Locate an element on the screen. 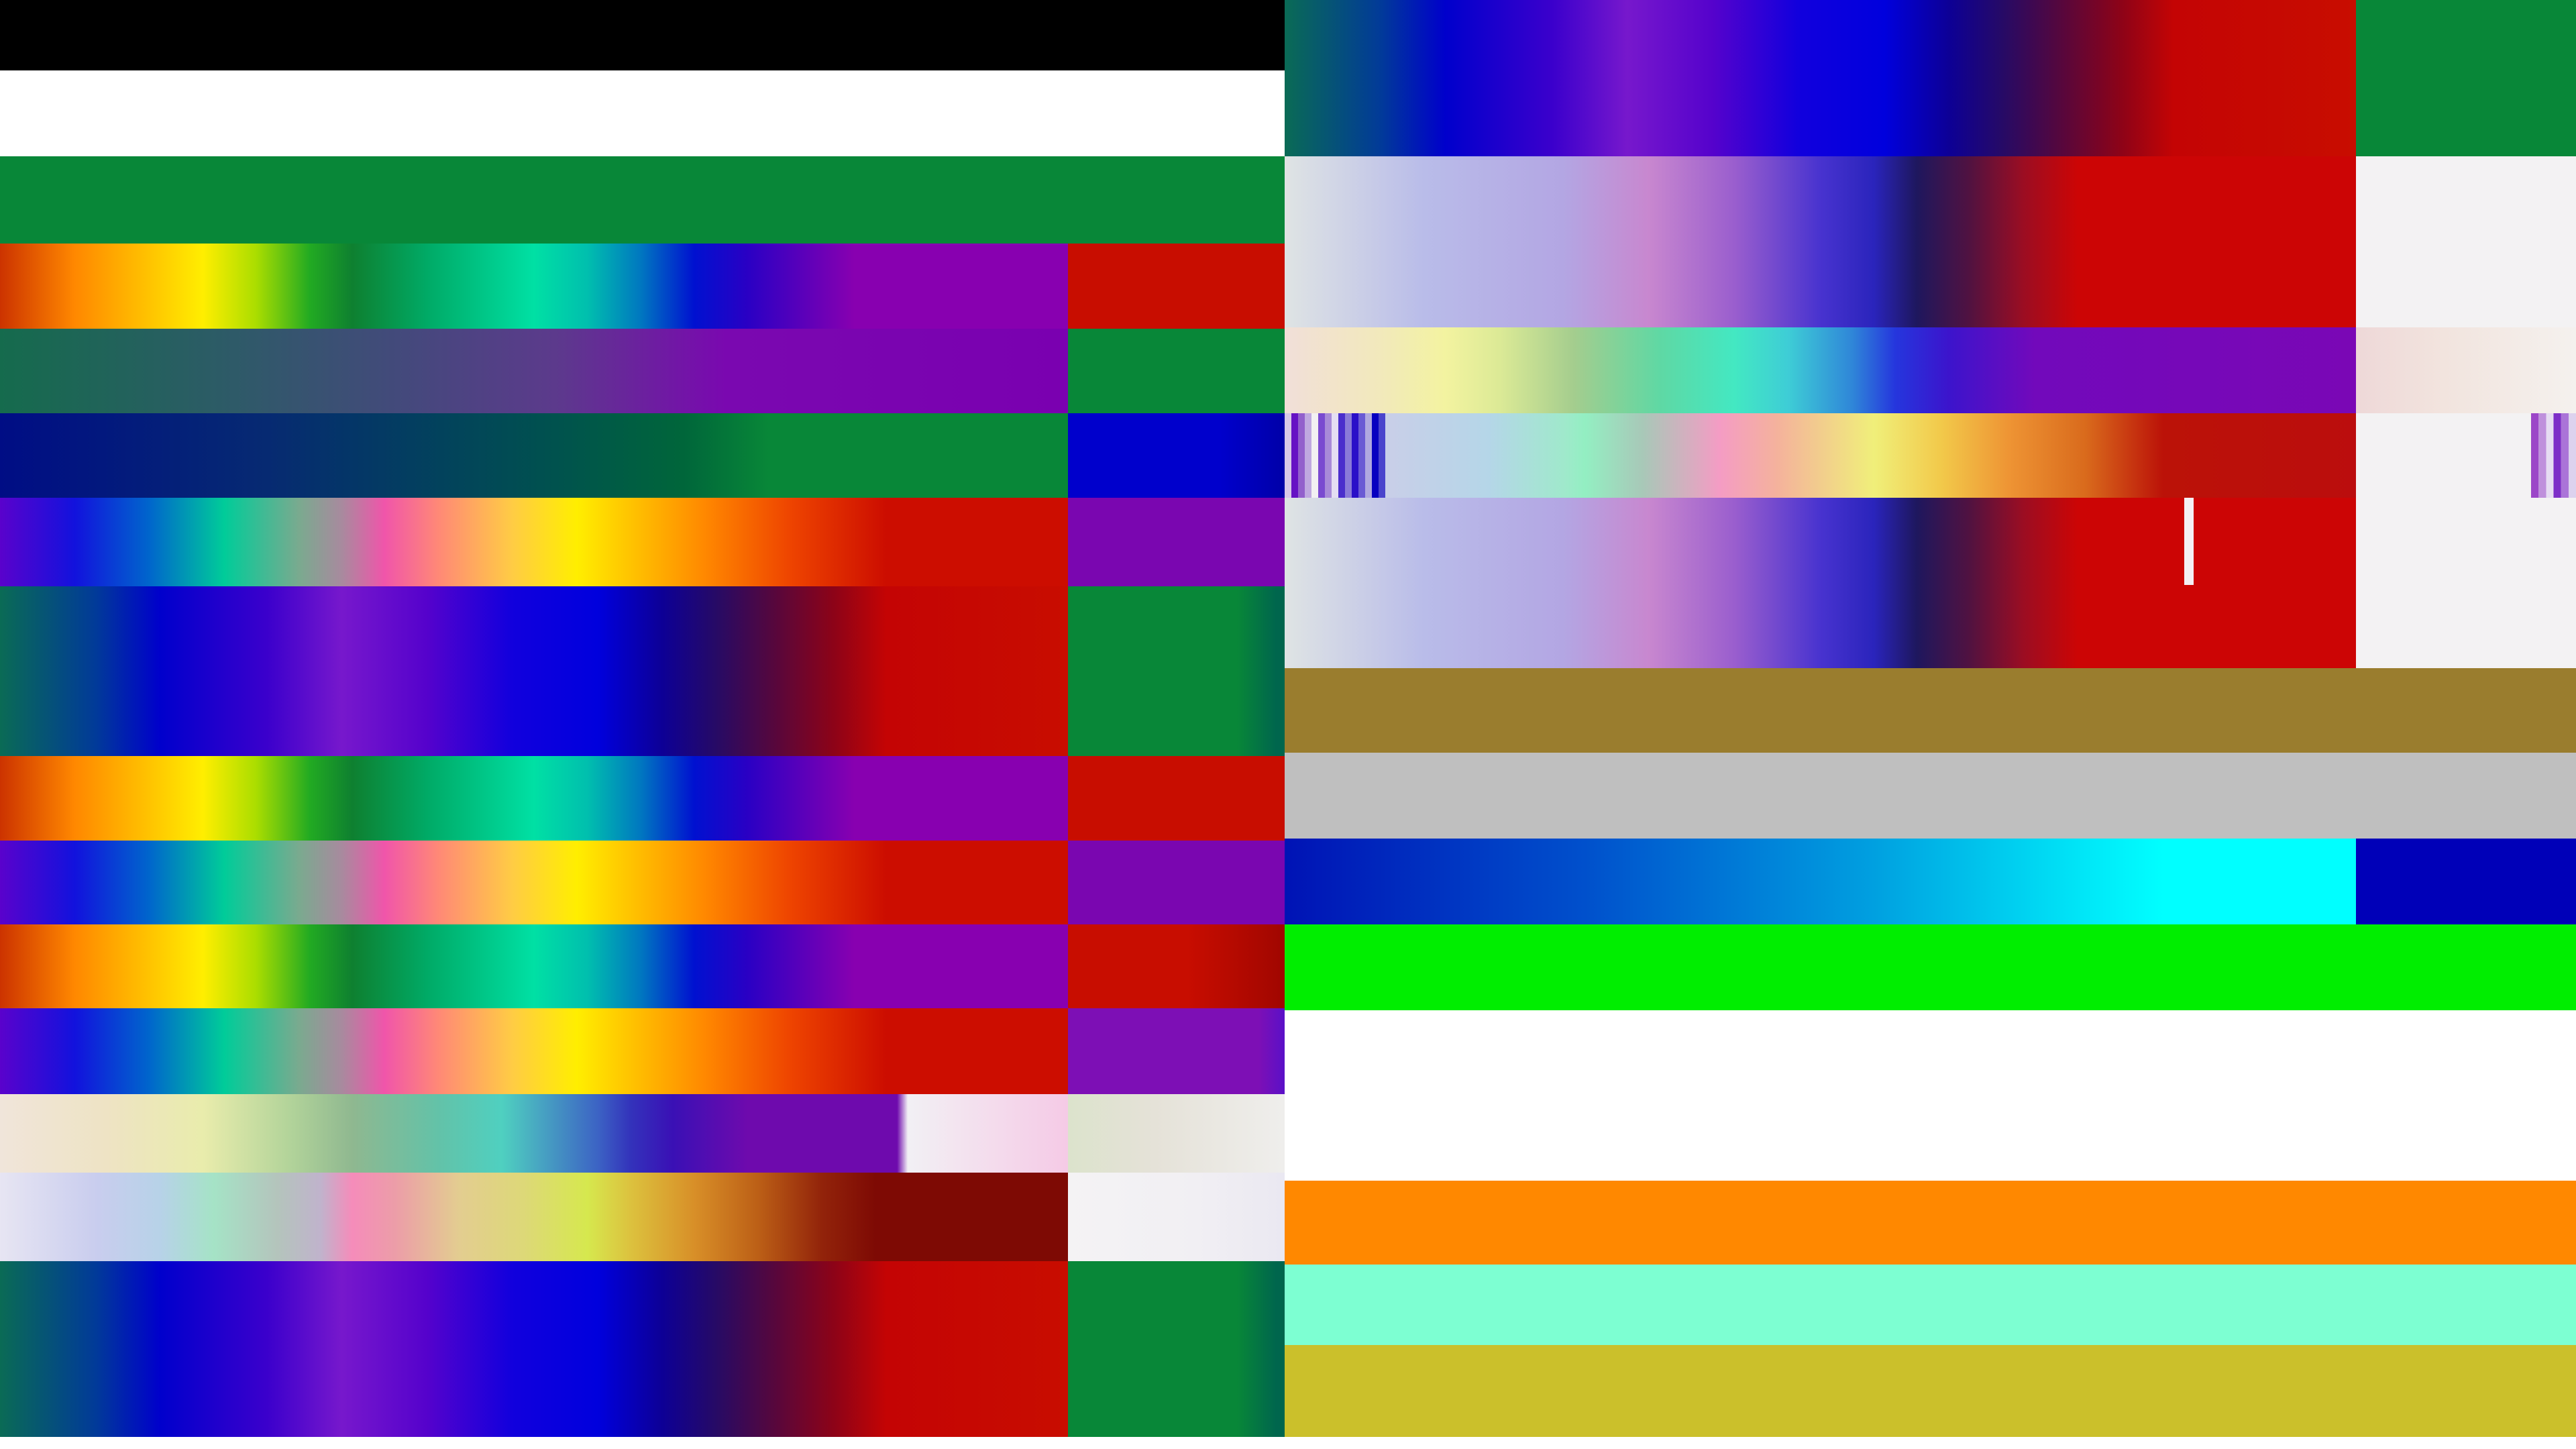  aquamarine-bar is located at coordinates (1930, 1305).